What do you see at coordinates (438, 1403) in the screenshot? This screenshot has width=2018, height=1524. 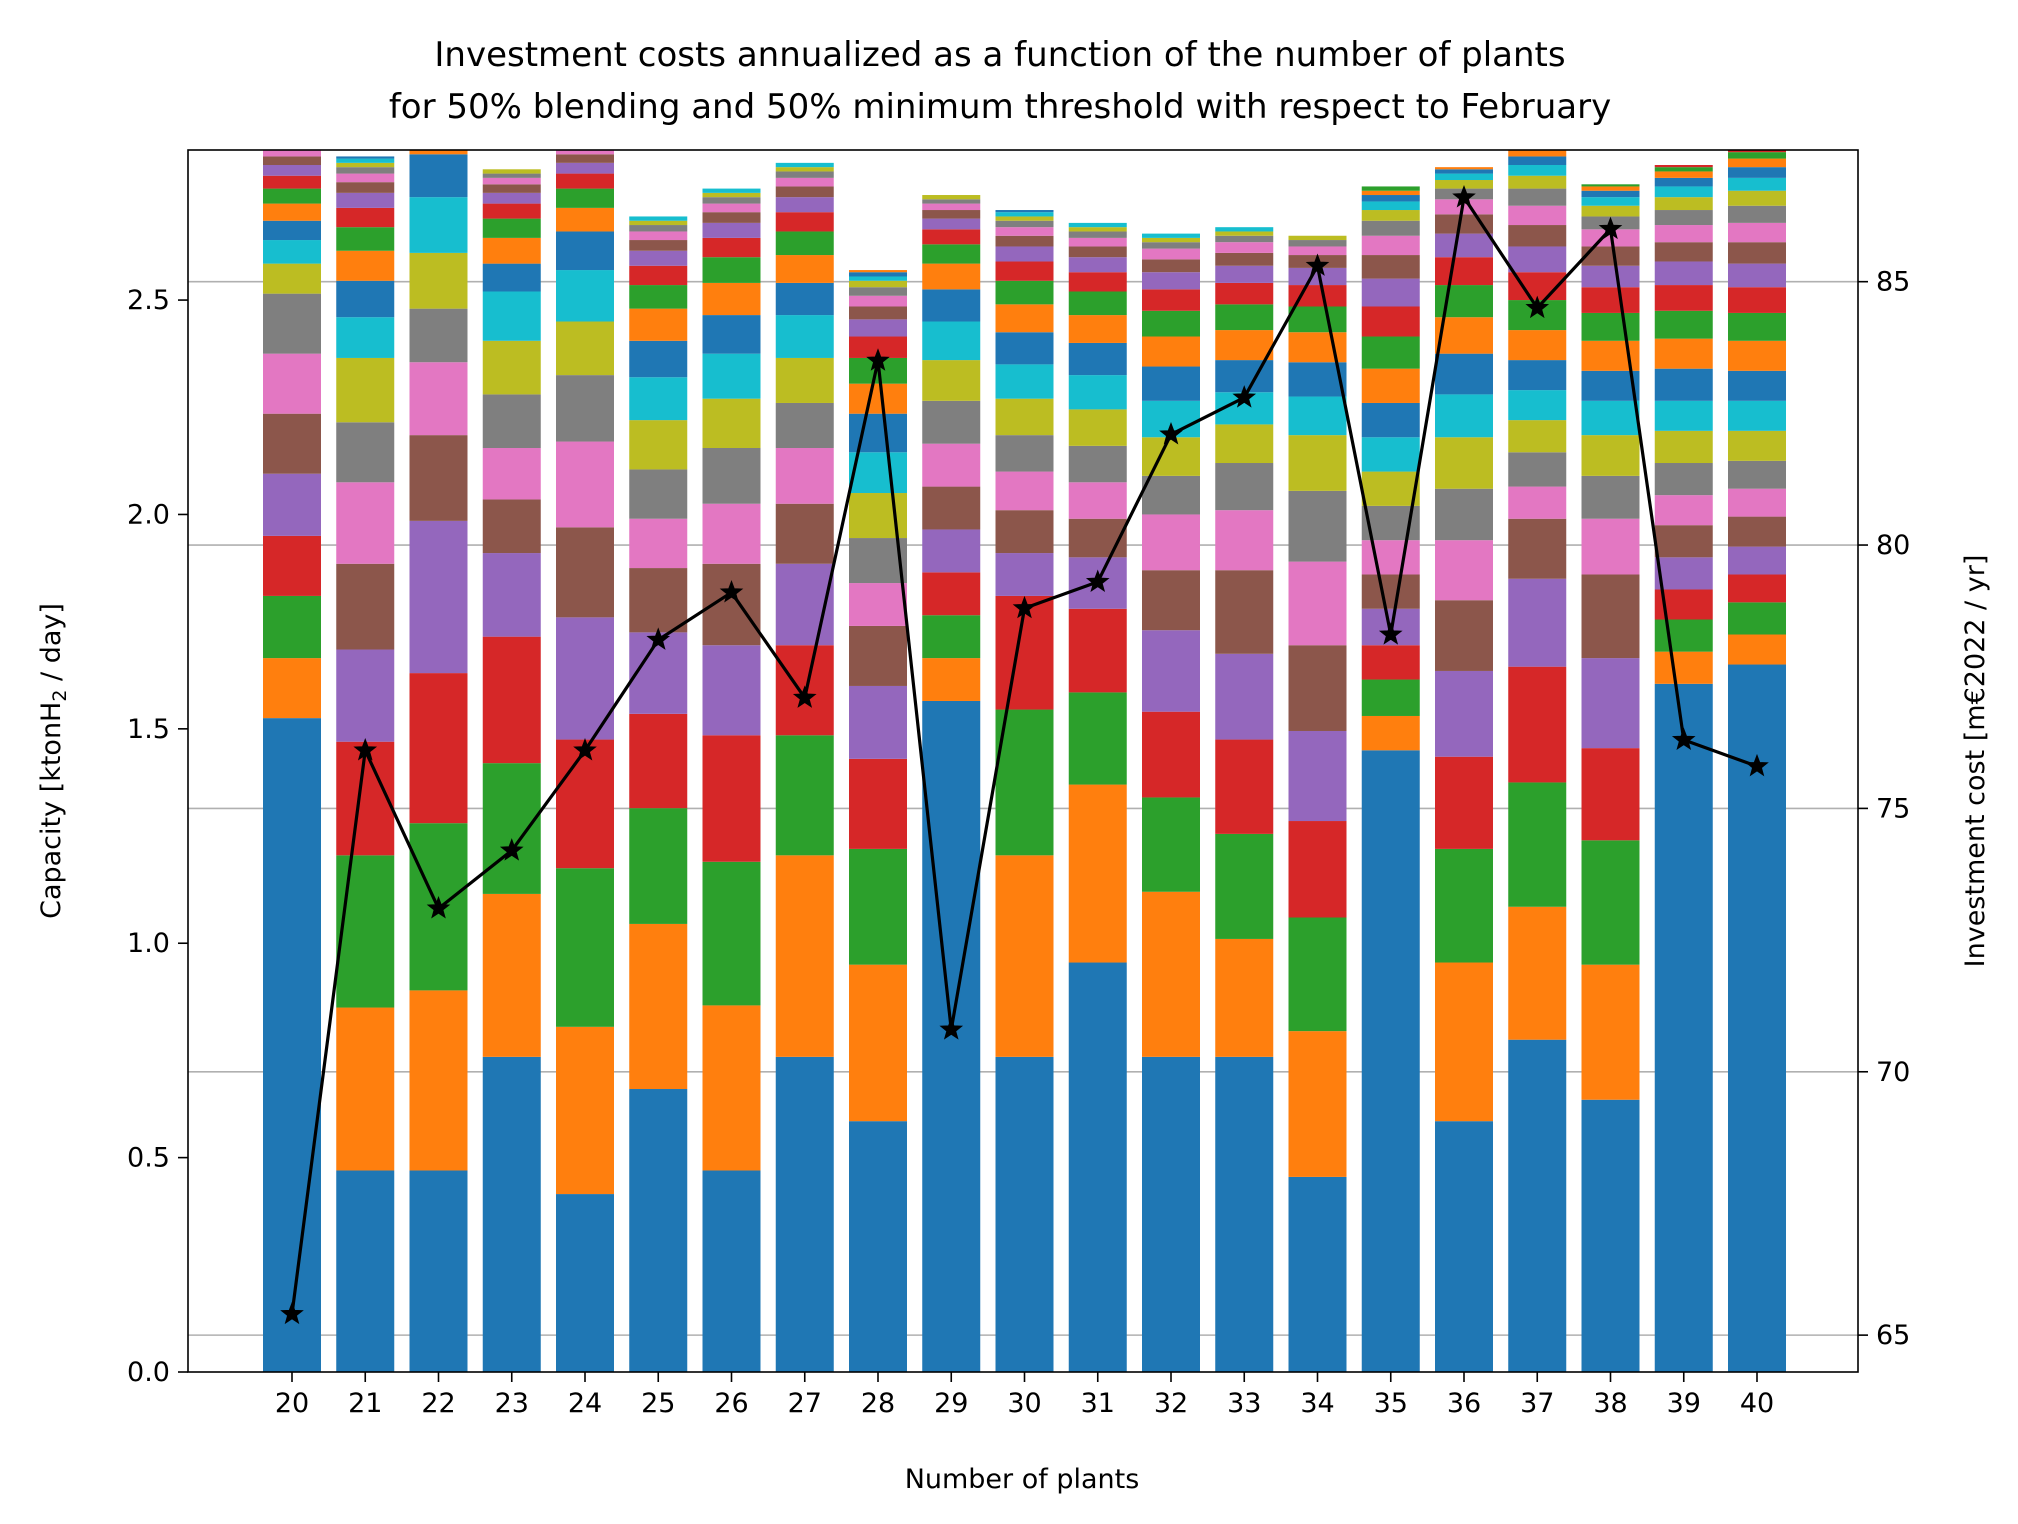 I see `x-tick-label-22: 22` at bounding box center [438, 1403].